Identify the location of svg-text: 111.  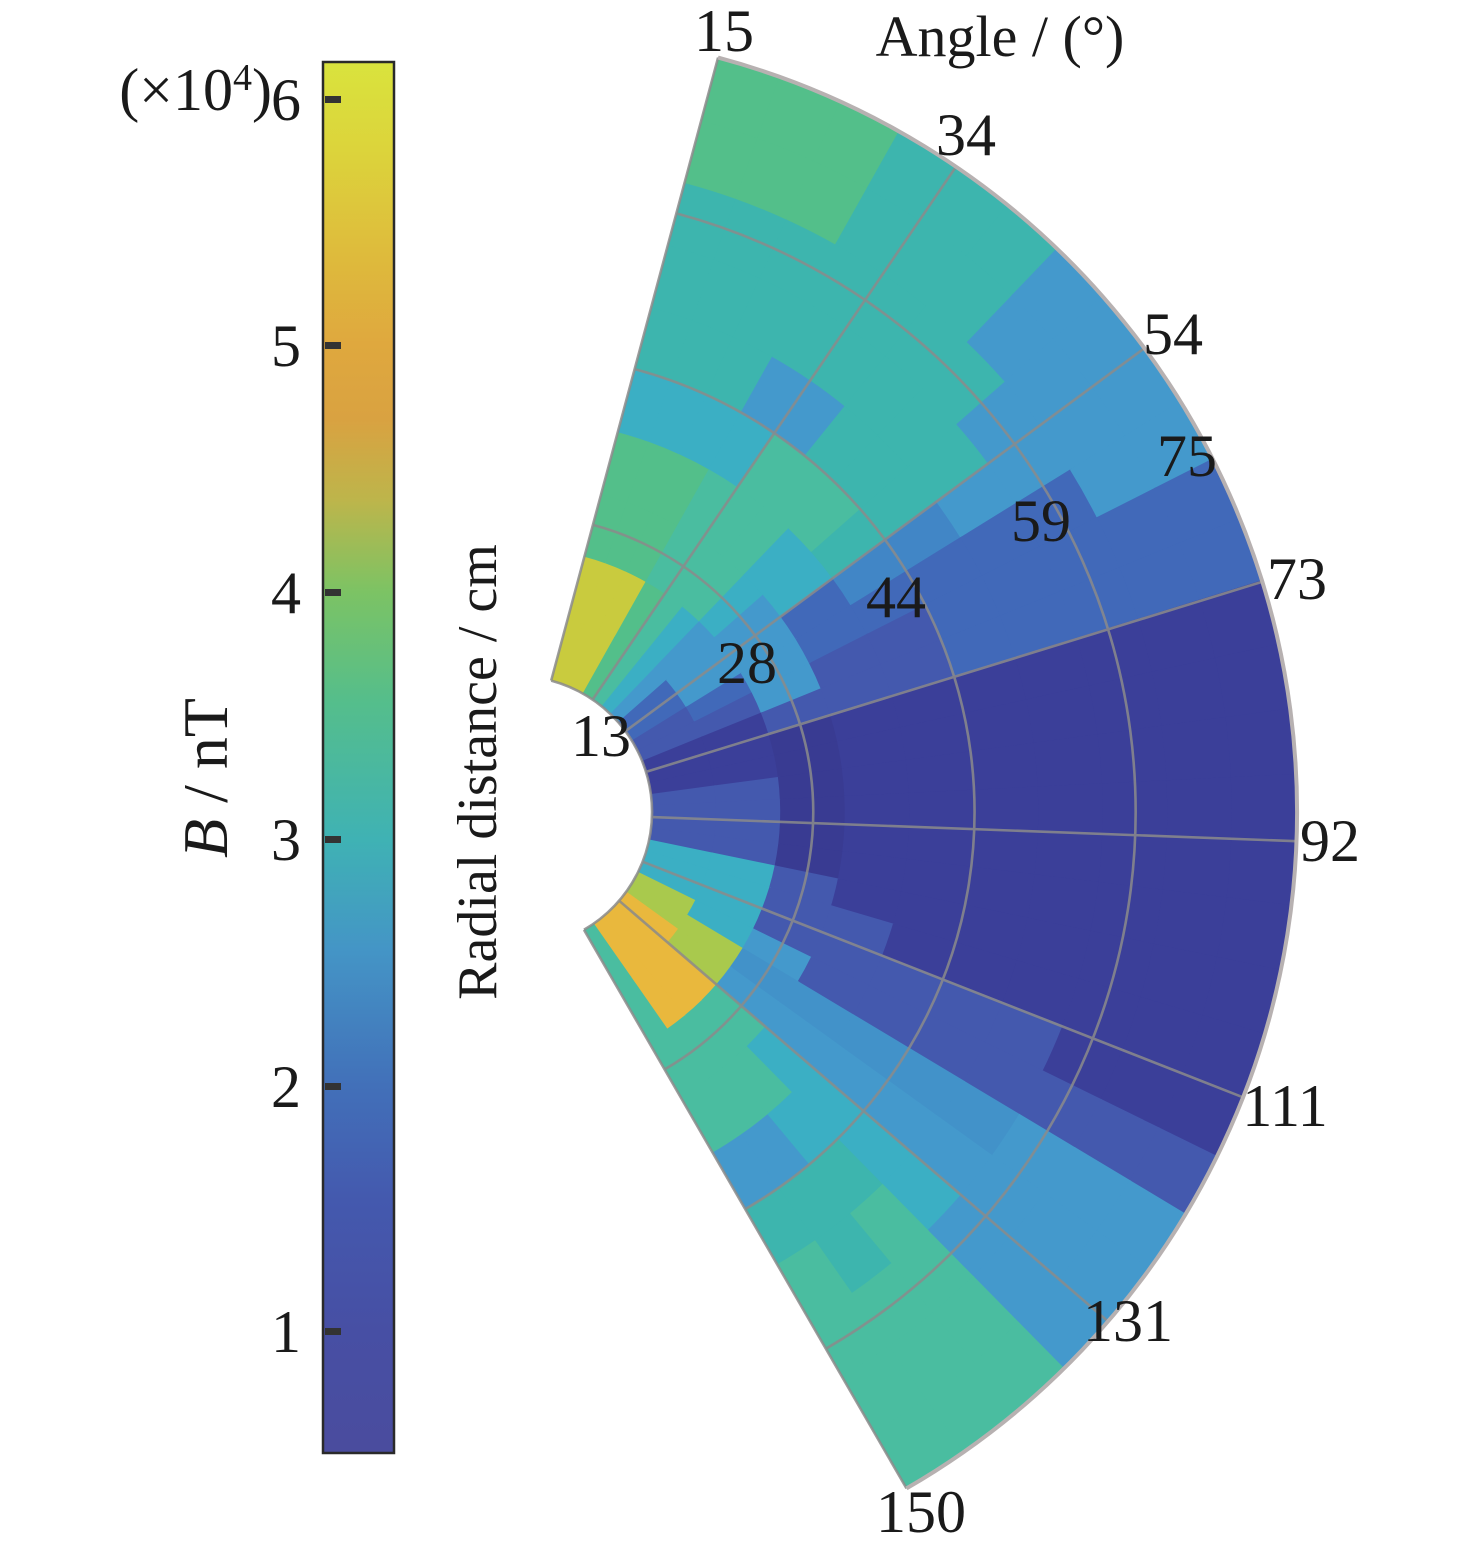
(1285, 1106).